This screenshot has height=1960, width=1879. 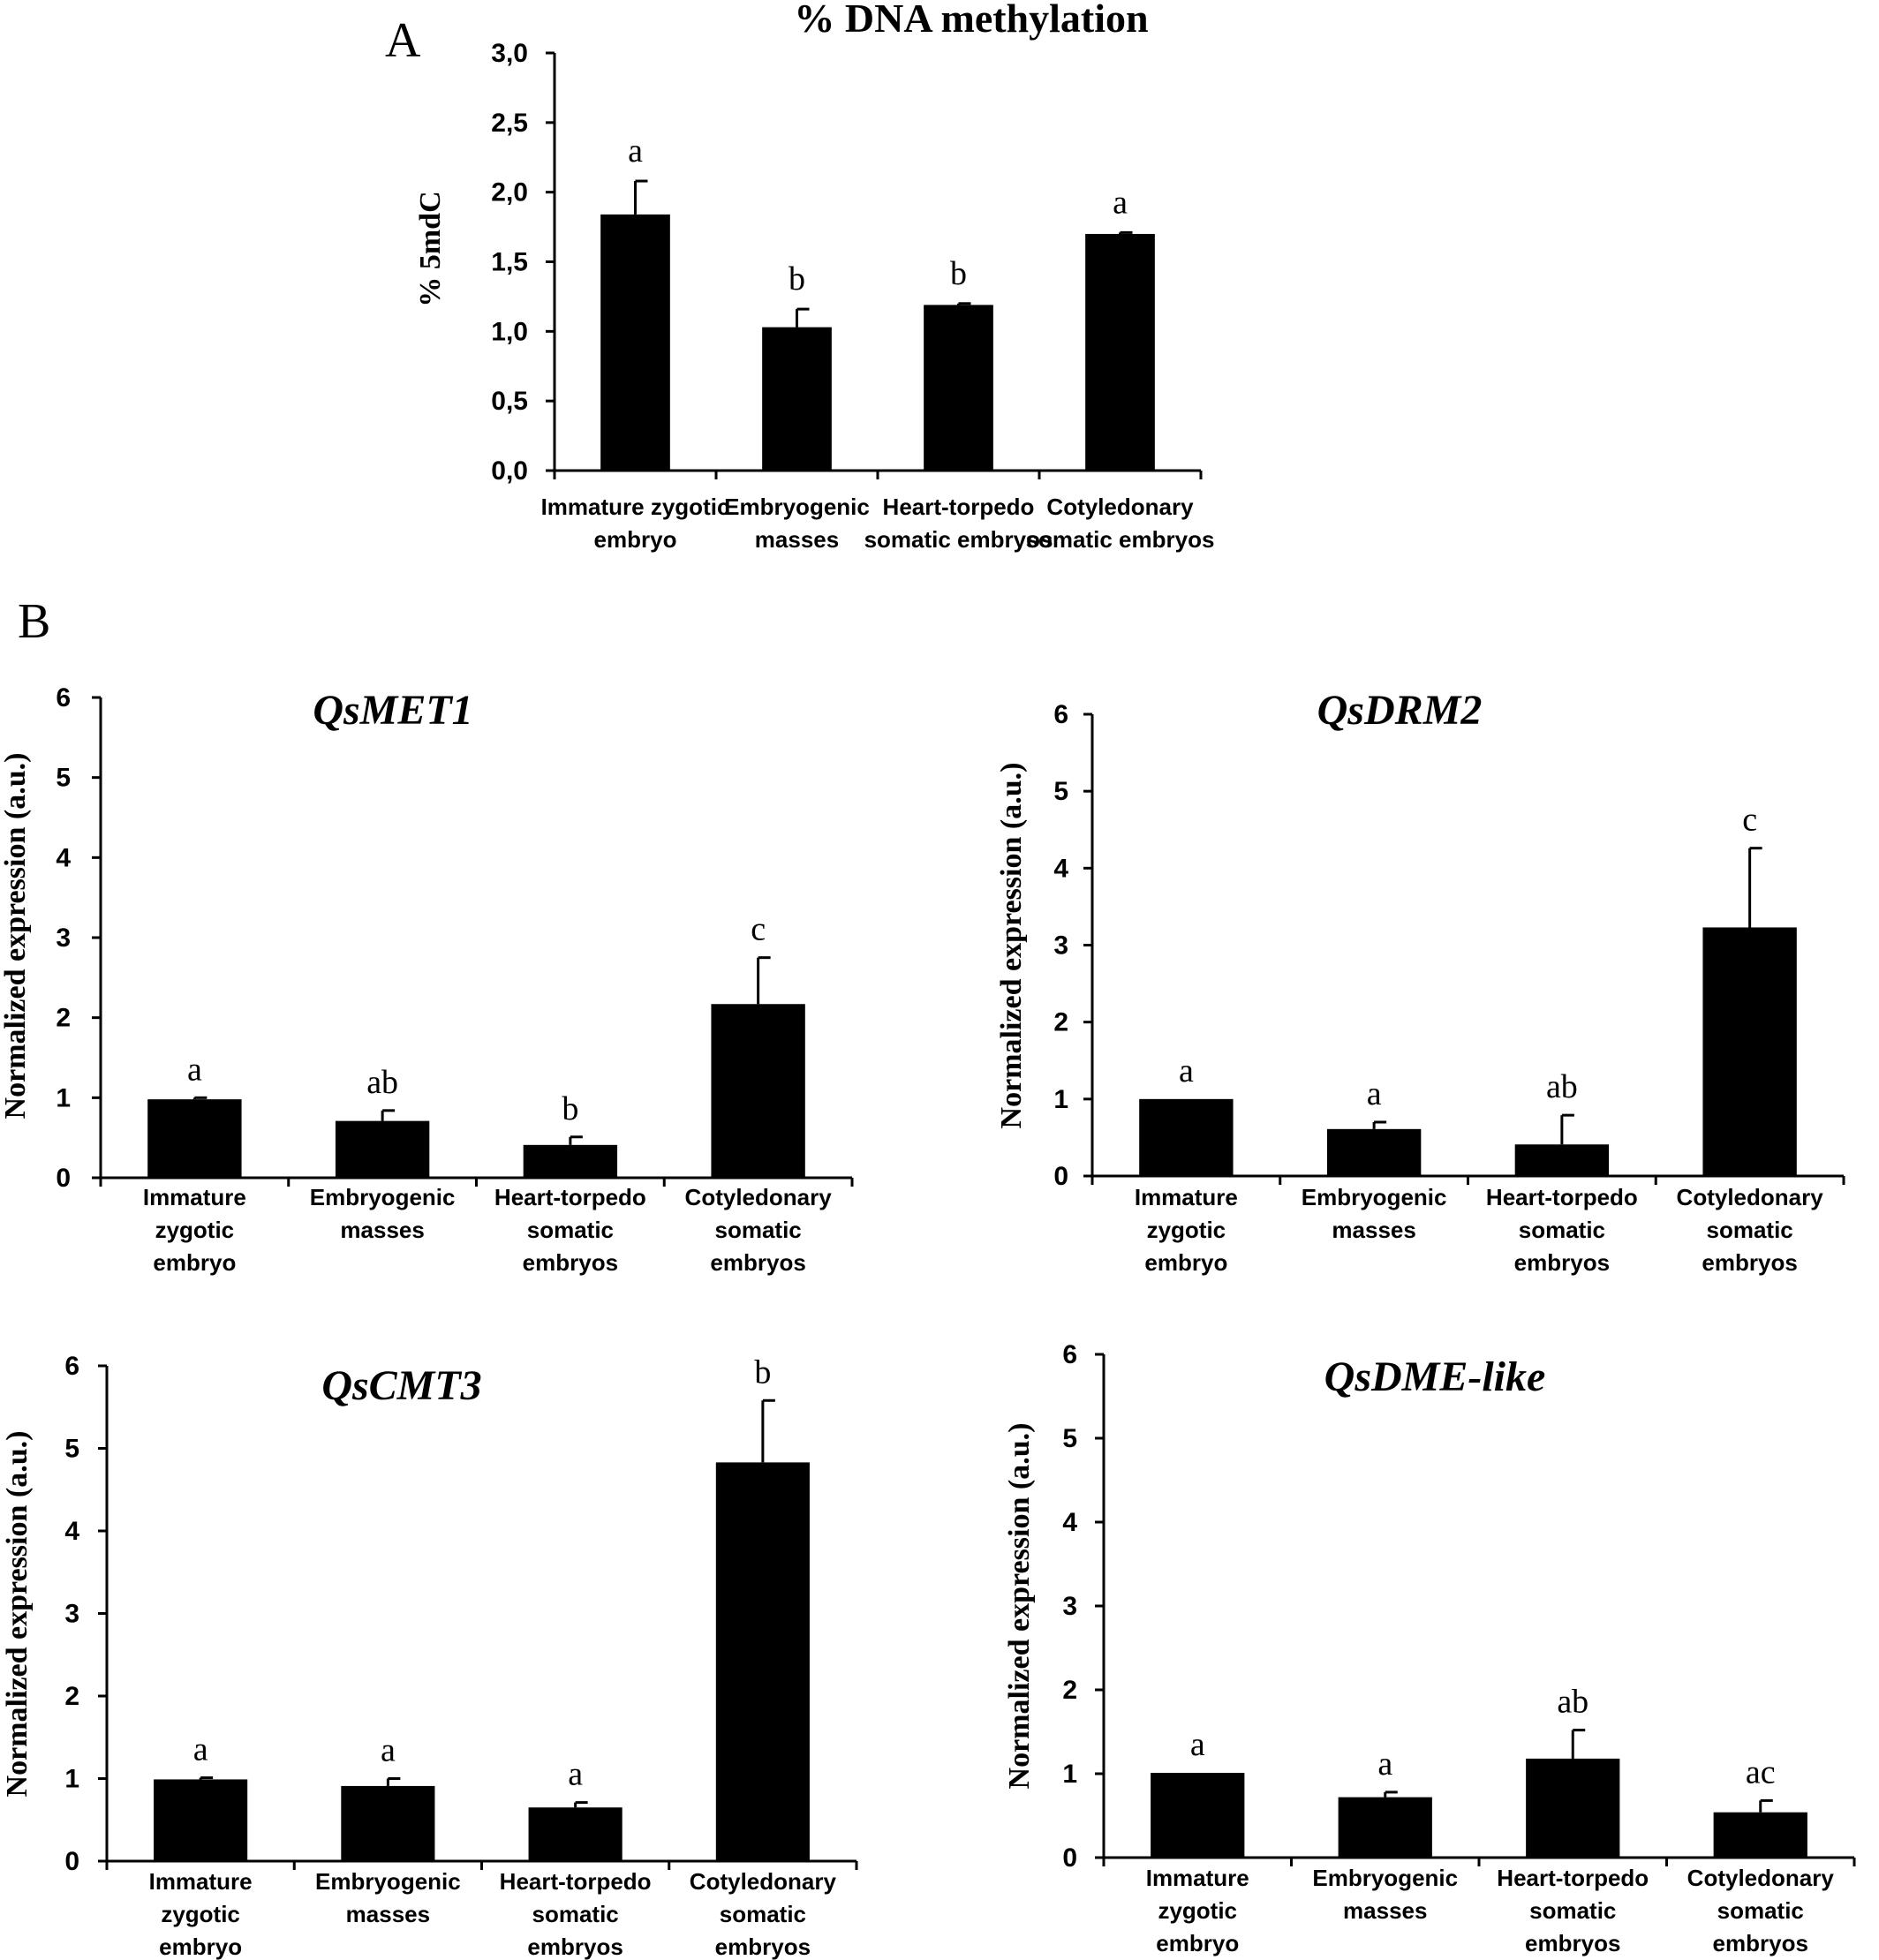 What do you see at coordinates (510, 192) in the screenshot?
I see `y-tick-label: 2,0` at bounding box center [510, 192].